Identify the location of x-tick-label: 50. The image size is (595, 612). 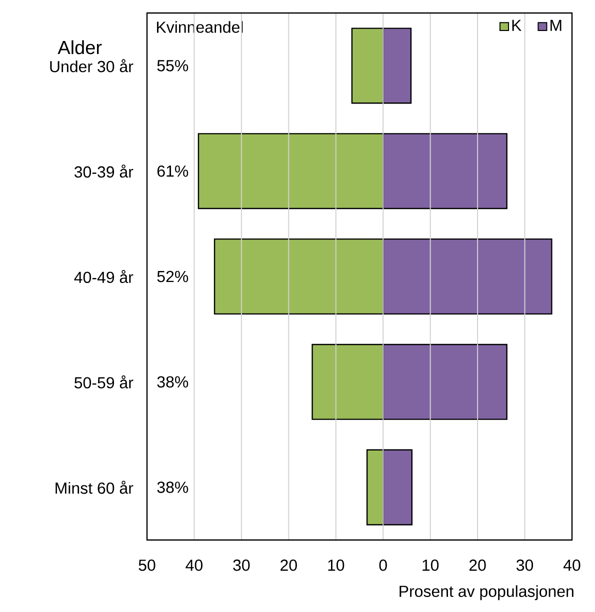
(147, 565).